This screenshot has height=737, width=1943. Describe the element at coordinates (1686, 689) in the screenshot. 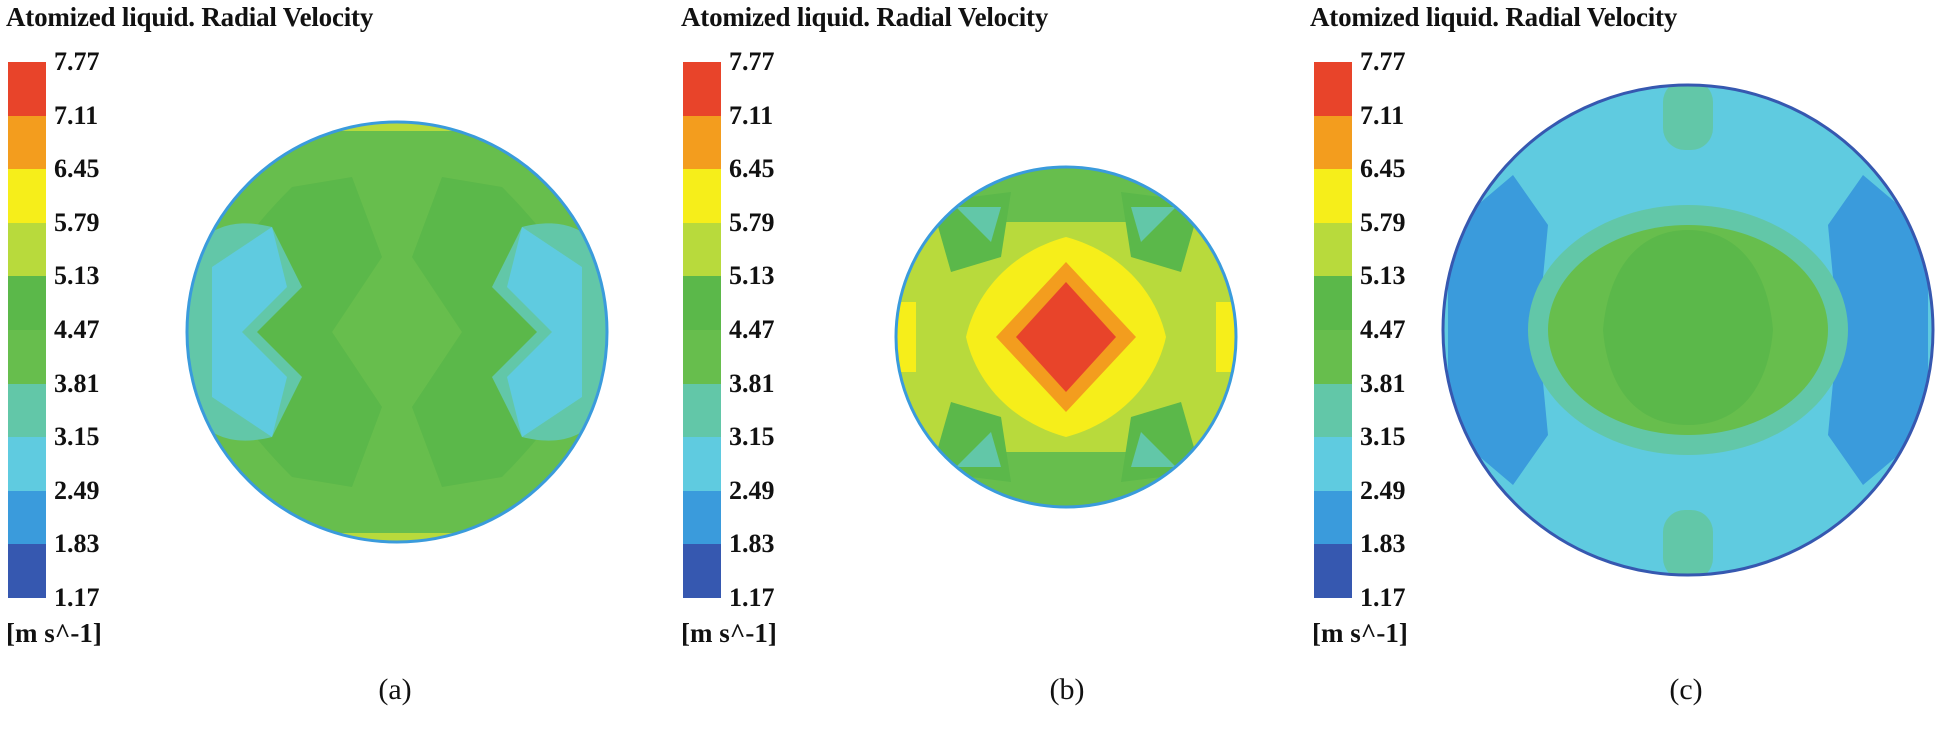

I see `panel-caption: (c)` at that location.